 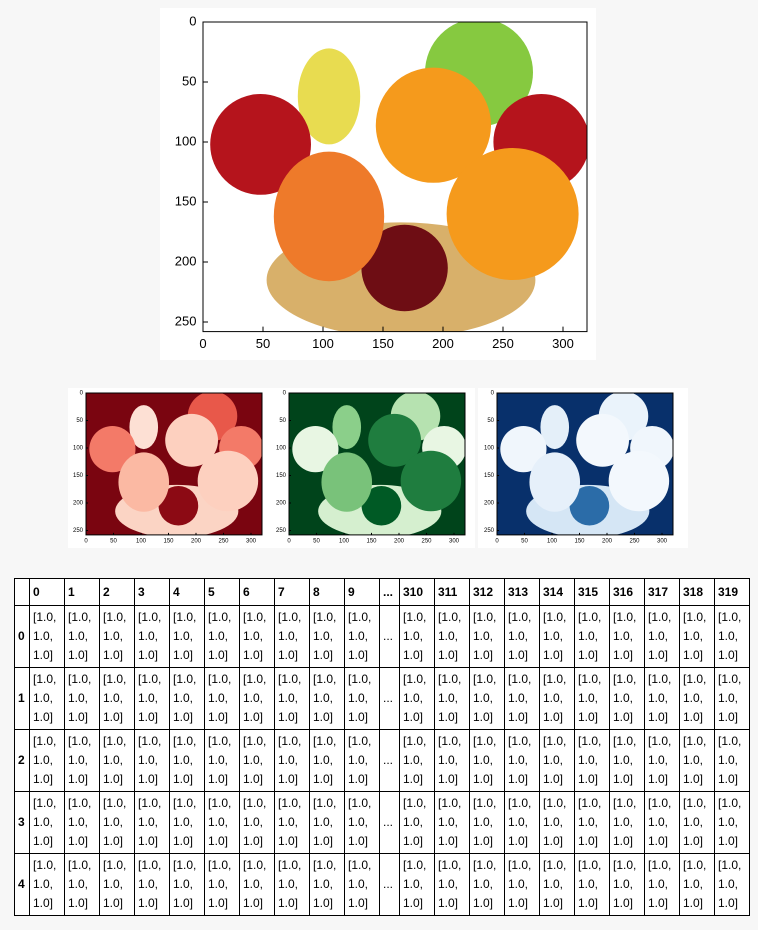 What do you see at coordinates (22, 760) in the screenshot?
I see `row-index: 2` at bounding box center [22, 760].